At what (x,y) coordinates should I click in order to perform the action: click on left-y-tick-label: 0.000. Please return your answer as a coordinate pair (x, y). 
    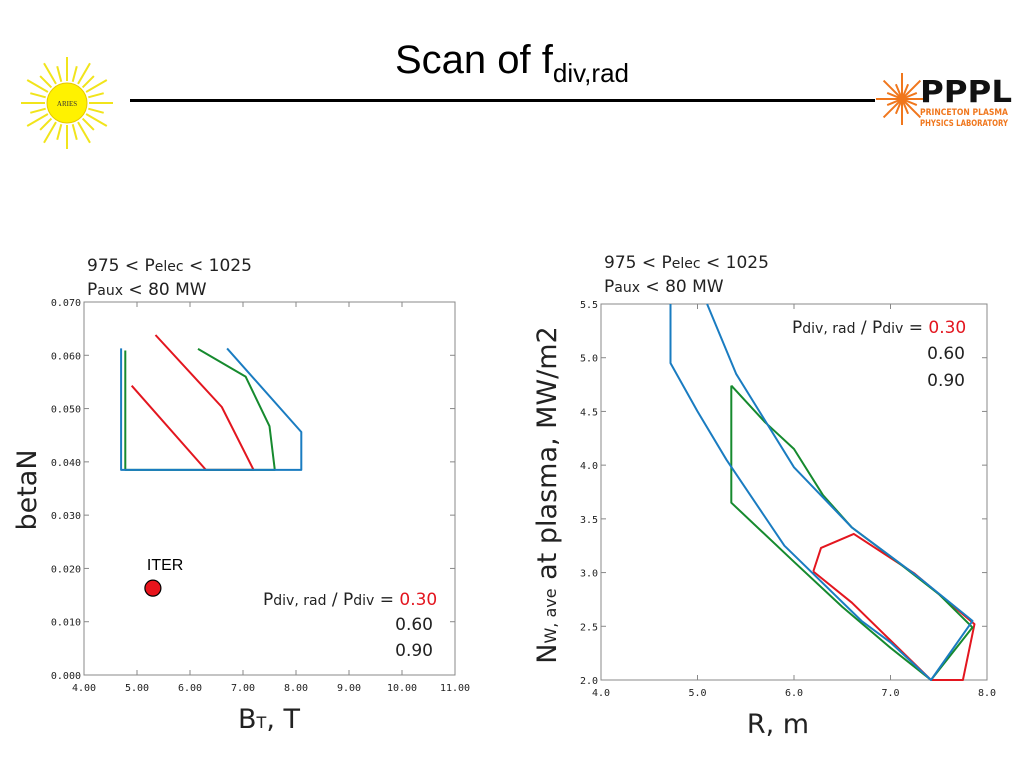
    Looking at the image, I should click on (66, 676).